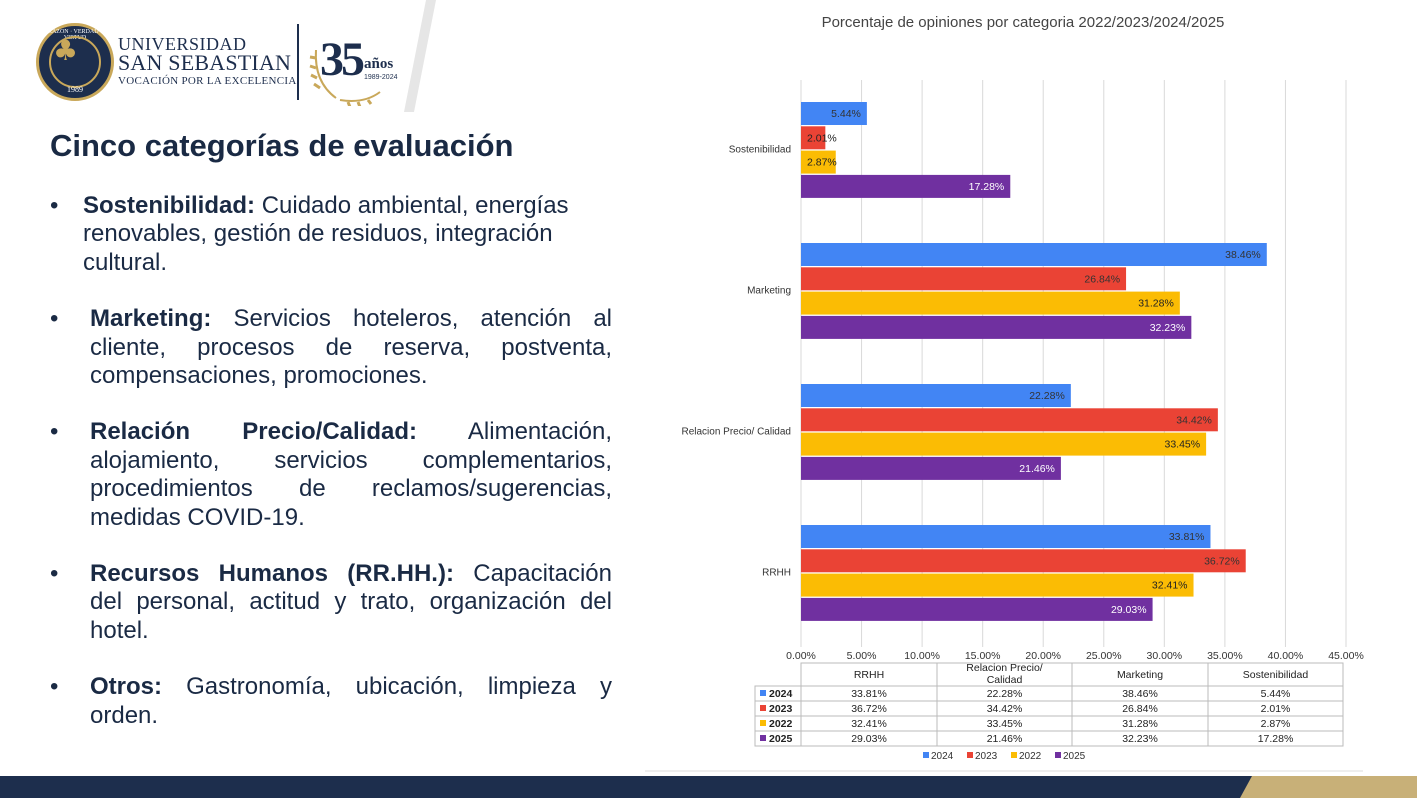 Image resolution: width=1417 pixels, height=798 pixels. I want to click on table-series-name: 2024, so click(781, 694).